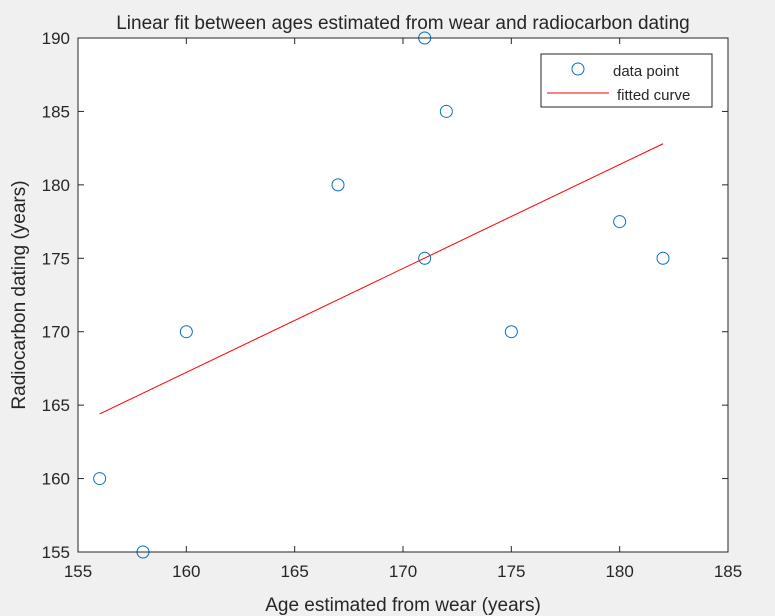 Image resolution: width=775 pixels, height=616 pixels. Describe the element at coordinates (294, 571) in the screenshot. I see `x-tick-label: 165` at that location.